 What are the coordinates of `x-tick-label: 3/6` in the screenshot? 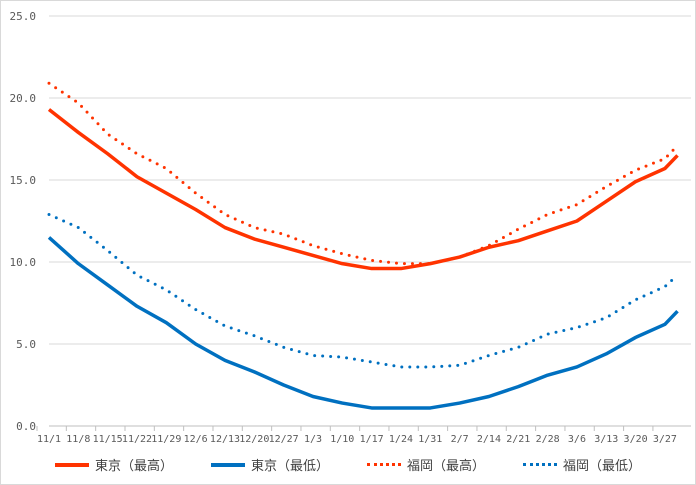 It's located at (577, 439).